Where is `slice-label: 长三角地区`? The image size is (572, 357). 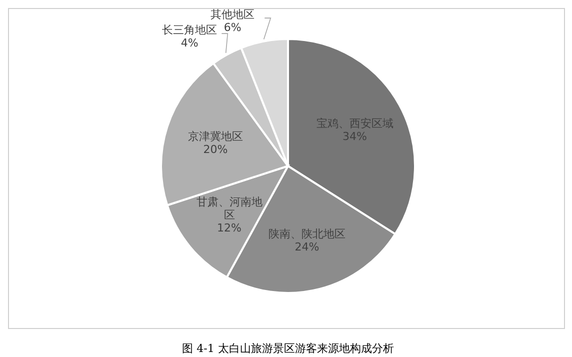 slice-label: 长三角地区 is located at coordinates (190, 30).